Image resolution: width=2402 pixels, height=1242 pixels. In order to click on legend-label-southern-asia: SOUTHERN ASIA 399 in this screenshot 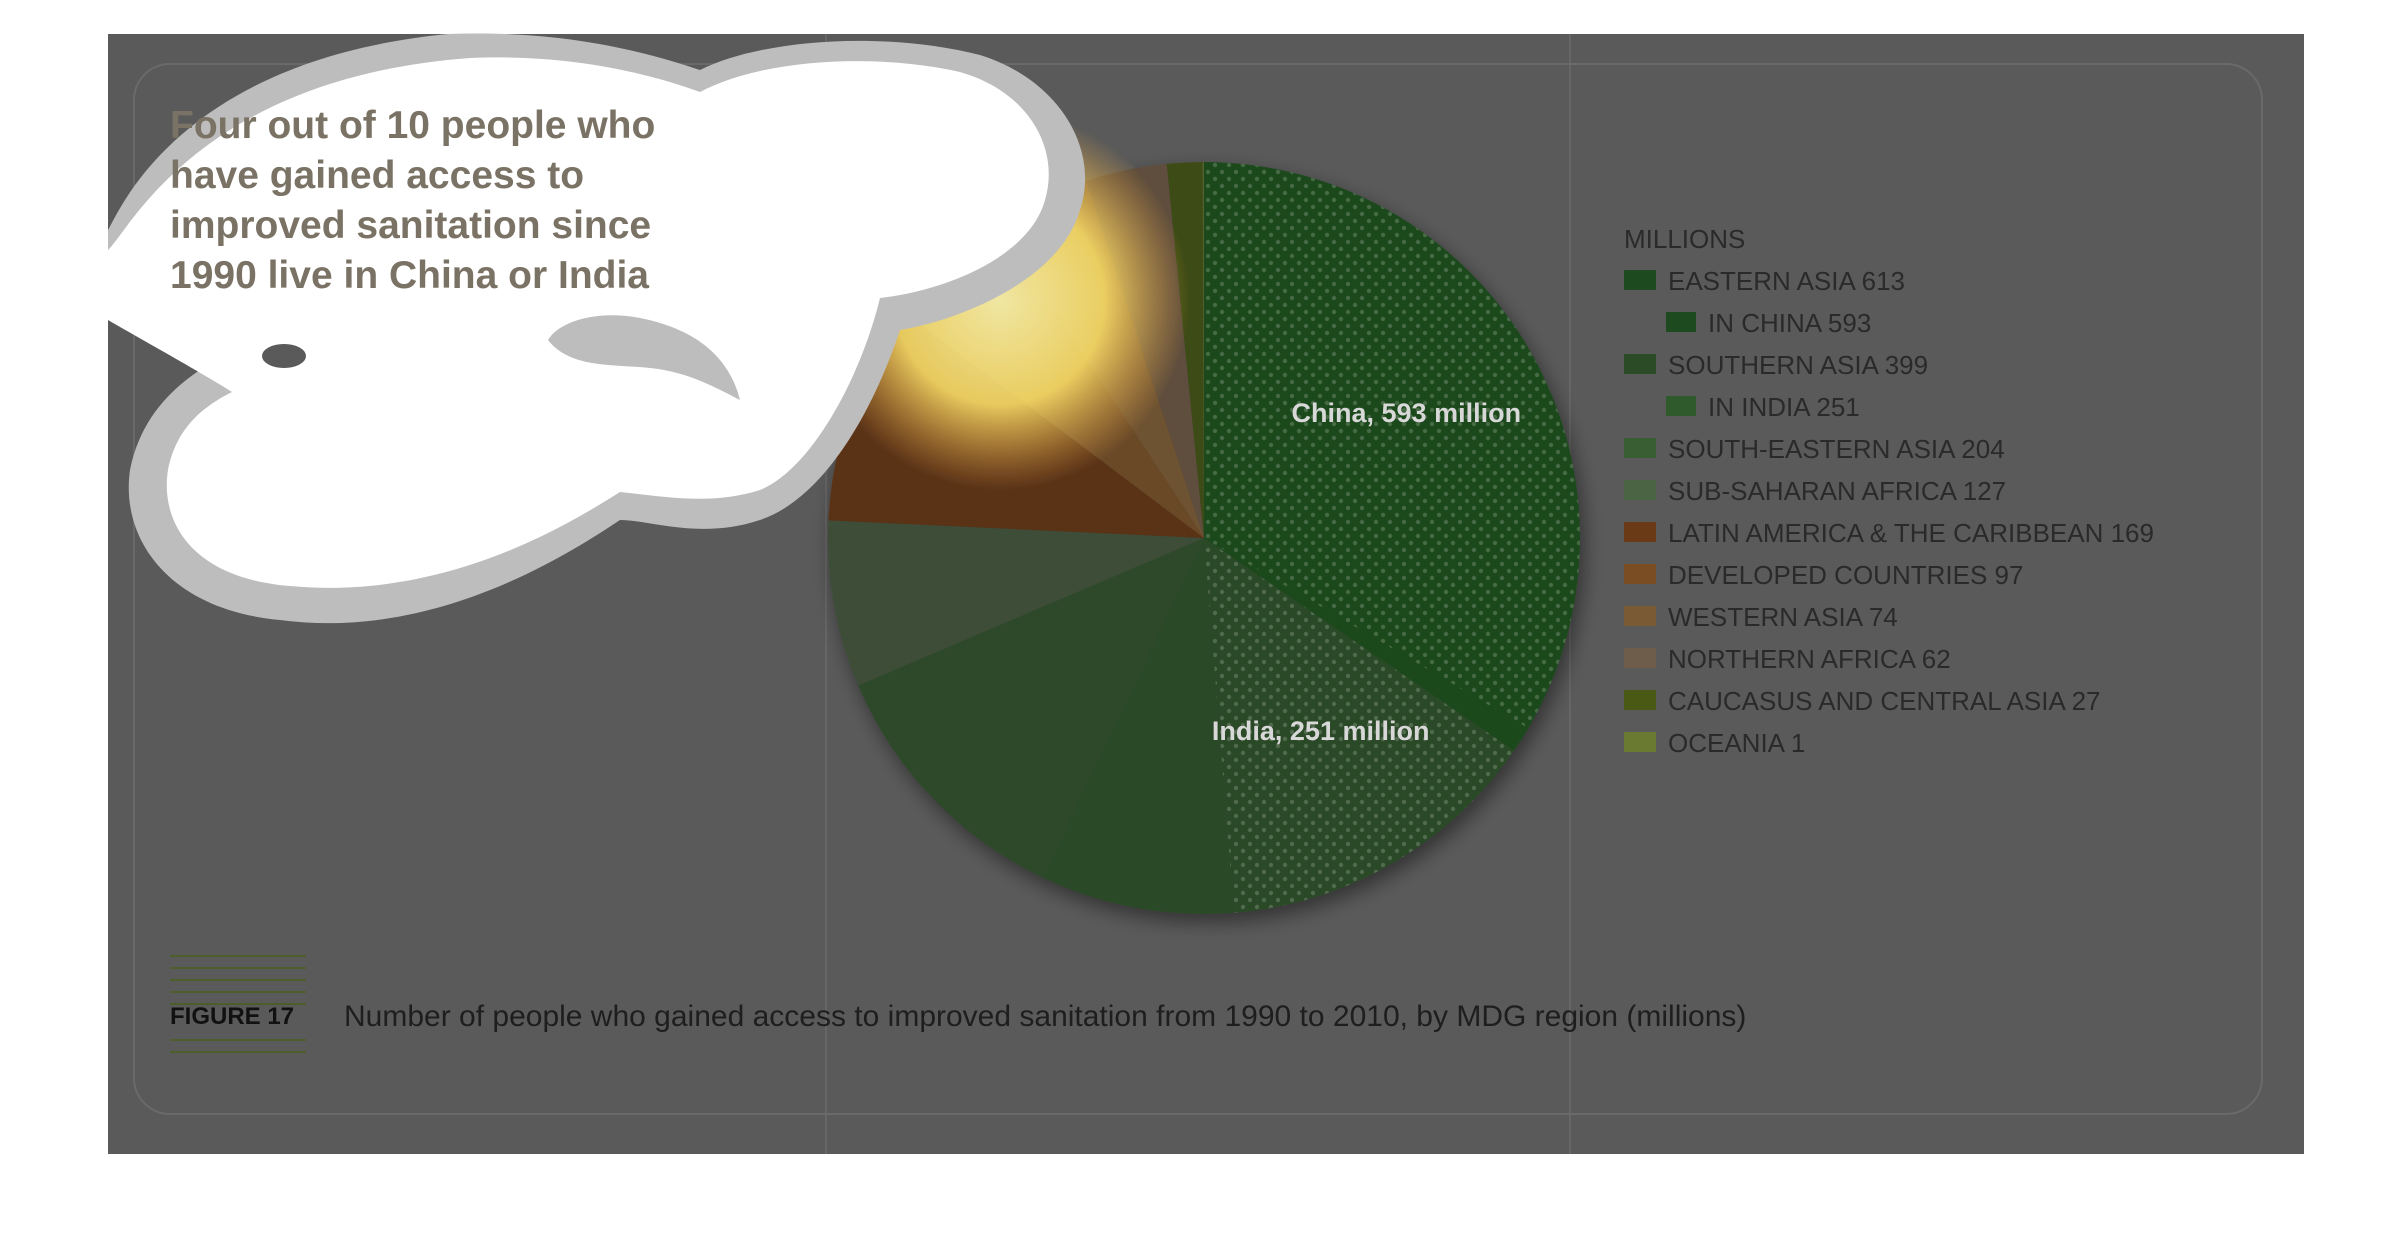, I will do `click(1798, 365)`.